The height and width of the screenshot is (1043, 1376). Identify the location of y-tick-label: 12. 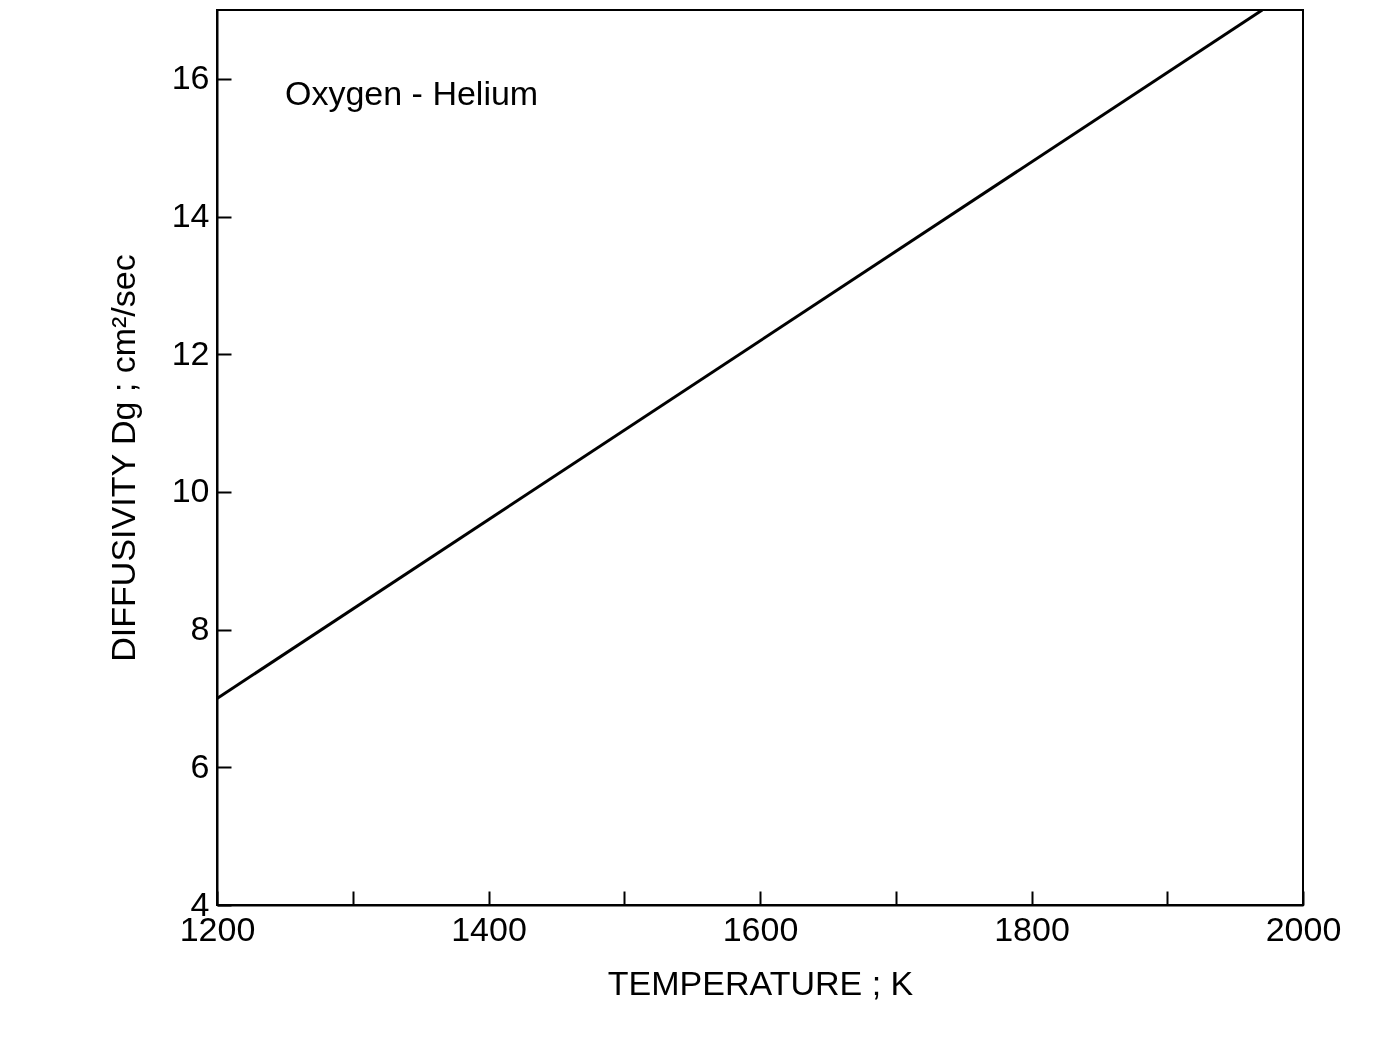
(190, 352).